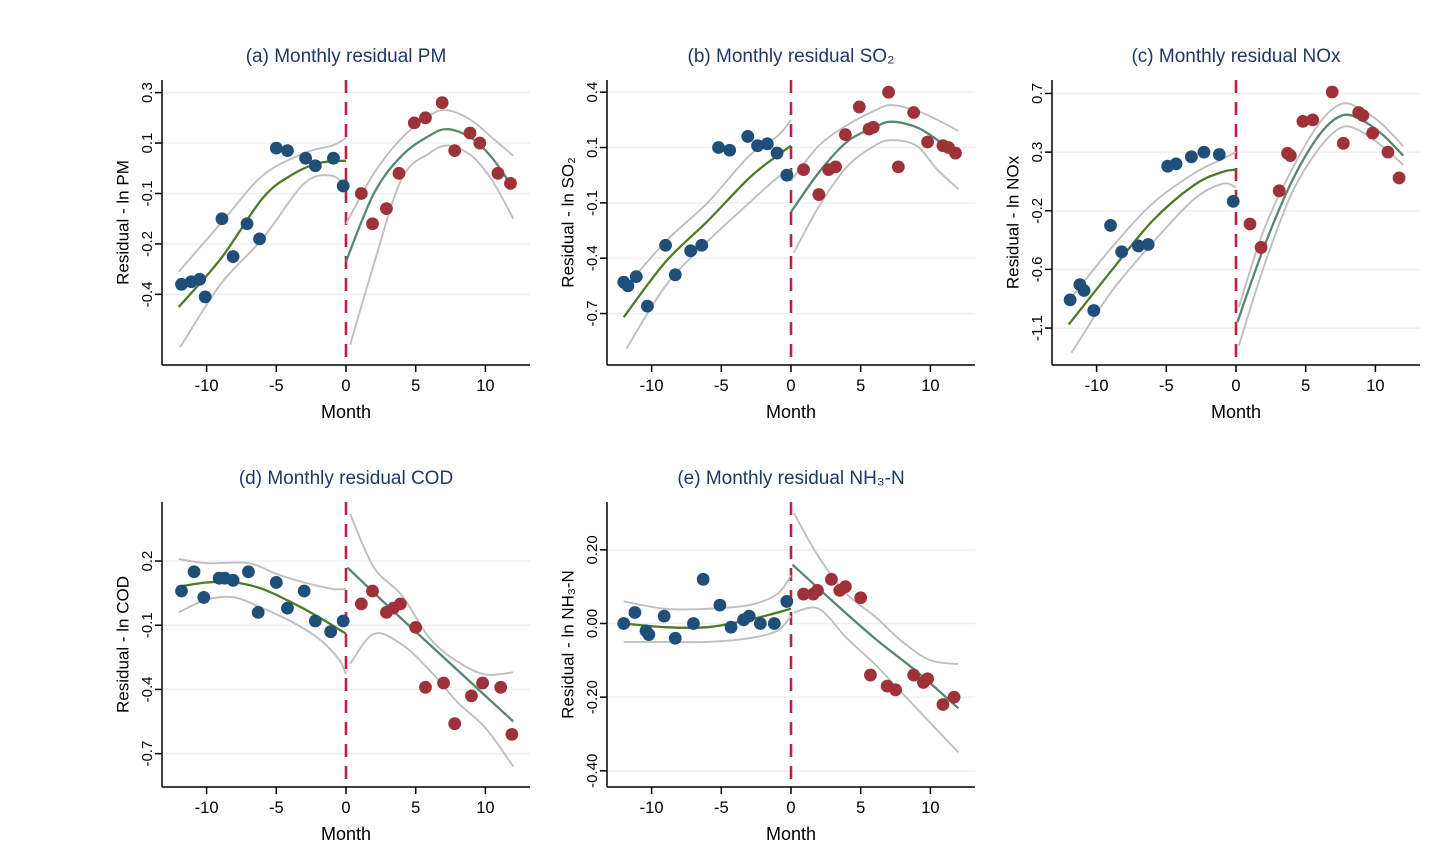  I want to click on chart-title: (b) Monthly residual SO₂, so click(791, 56).